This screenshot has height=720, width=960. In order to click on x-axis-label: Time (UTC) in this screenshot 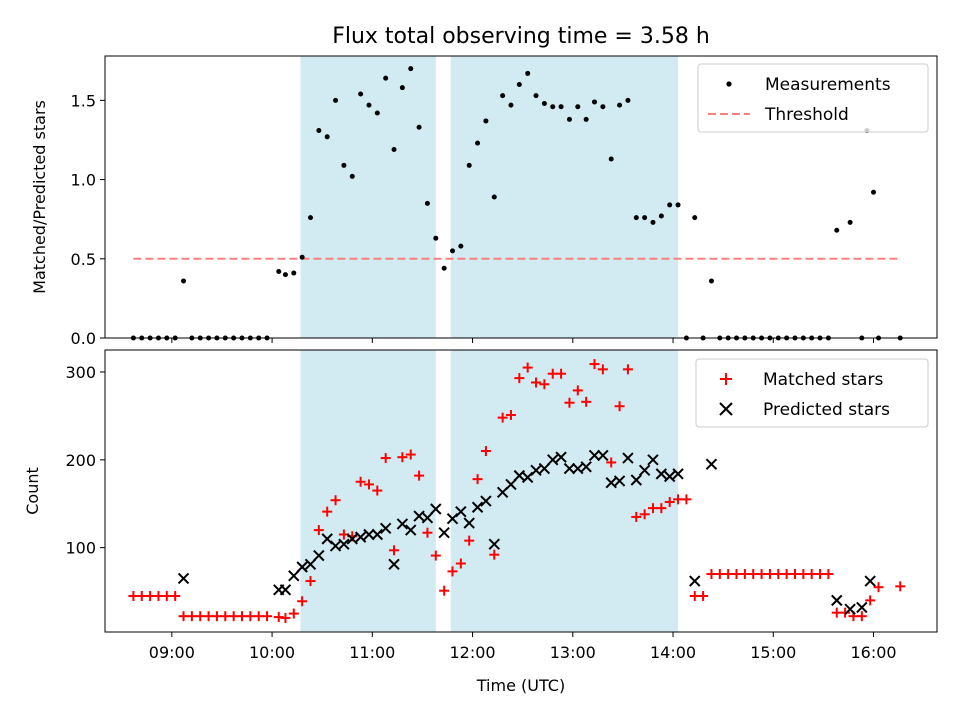, I will do `click(520, 685)`.